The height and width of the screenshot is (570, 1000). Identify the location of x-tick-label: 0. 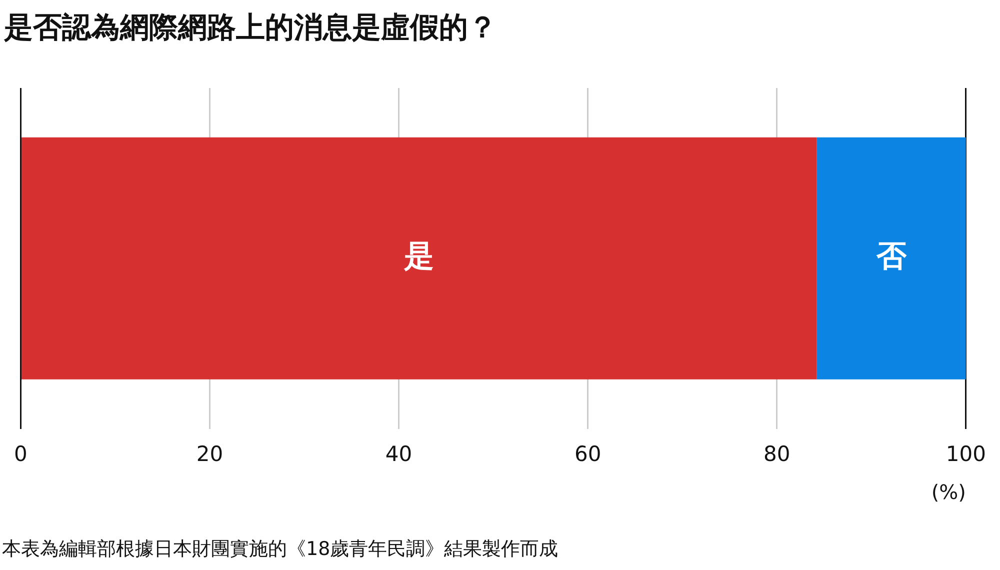
(21, 454).